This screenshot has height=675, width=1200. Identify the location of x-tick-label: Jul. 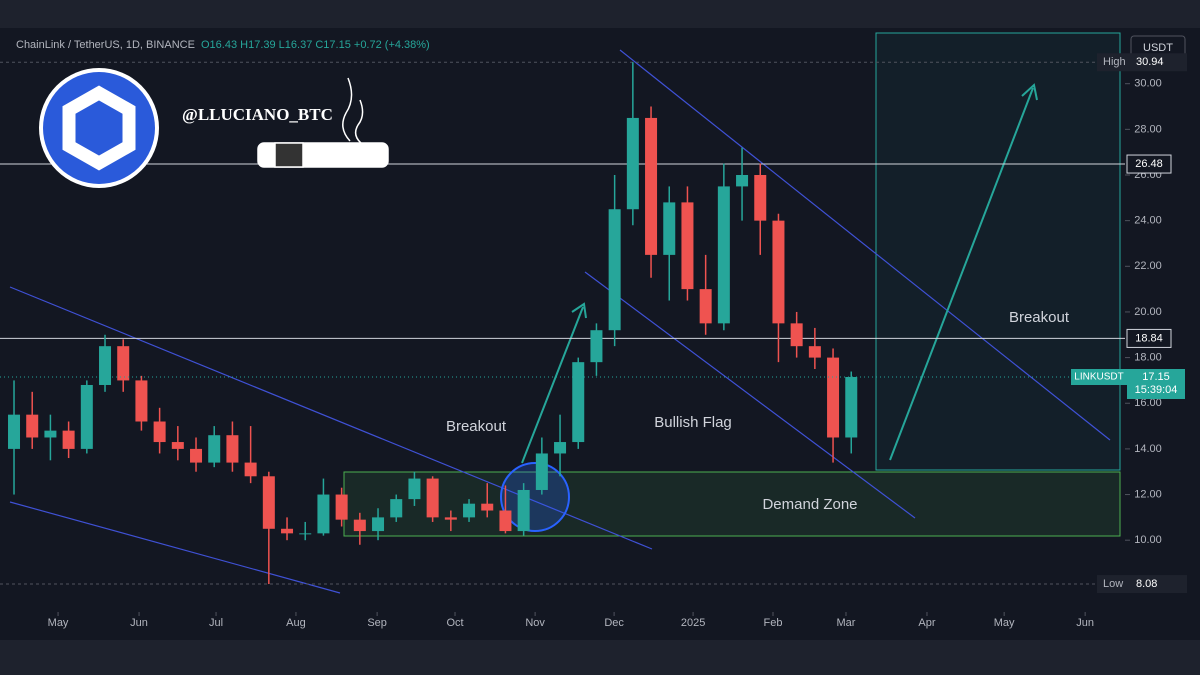
(216, 623).